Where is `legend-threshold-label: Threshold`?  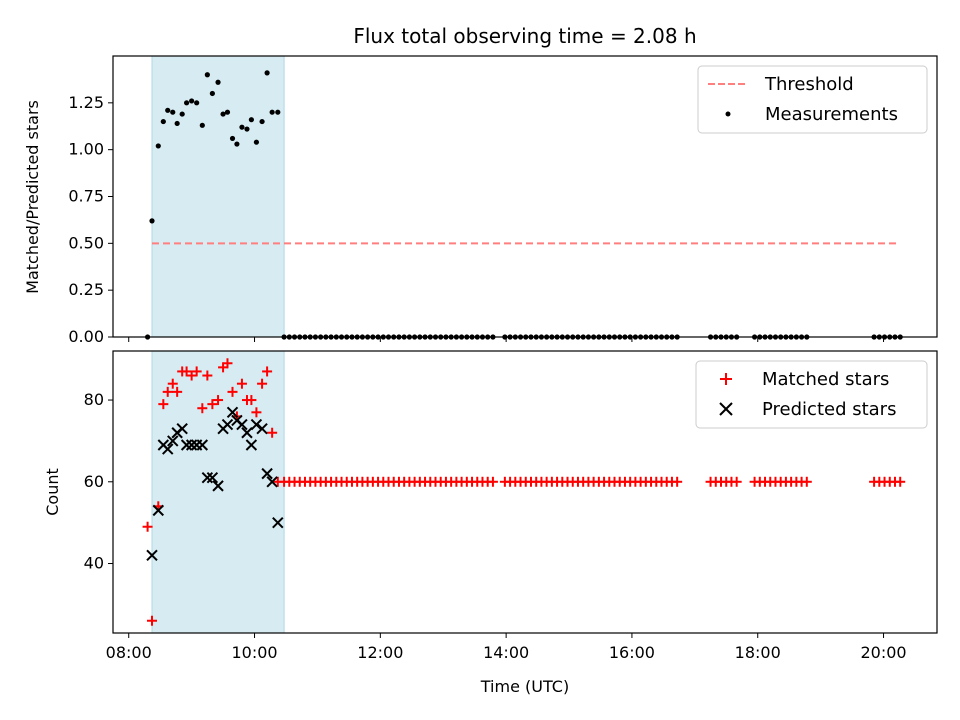 legend-threshold-label: Threshold is located at coordinates (809, 84).